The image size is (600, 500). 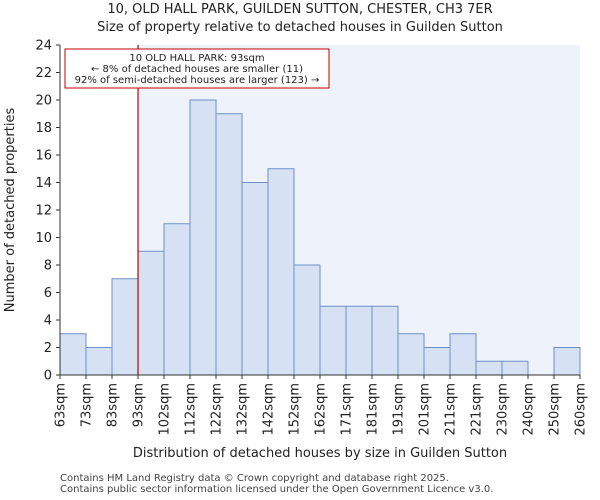 What do you see at coordinates (399, 409) in the screenshot?
I see `x-tick-label: 191sqm` at bounding box center [399, 409].